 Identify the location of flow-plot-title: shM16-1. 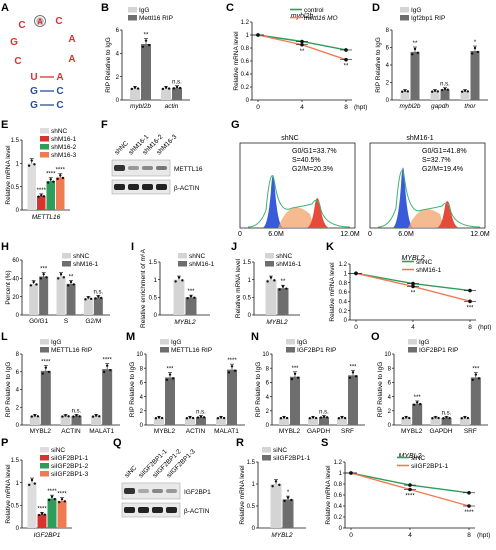
(419, 138).